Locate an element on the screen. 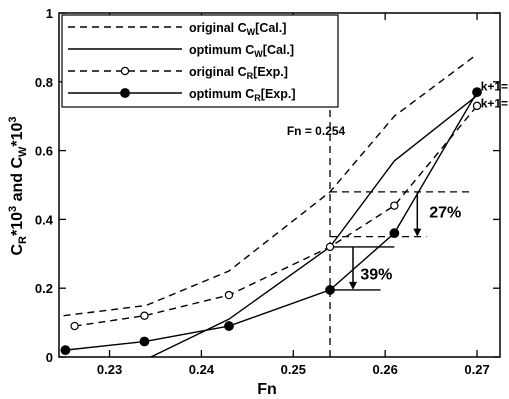 The image size is (509, 399). y-tick-label-3: 0.6 is located at coordinates (44, 151).